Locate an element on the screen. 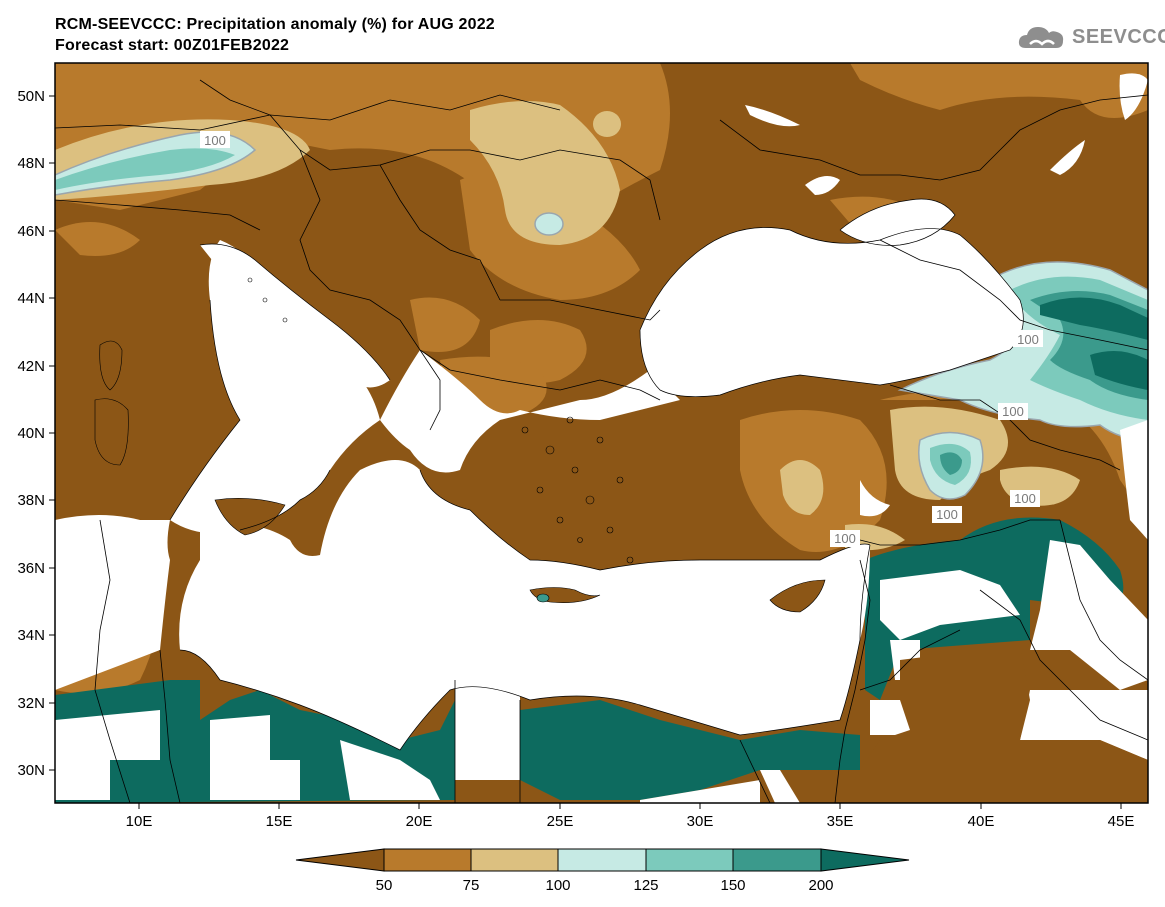 The width and height of the screenshot is (1165, 907). seevccc-logo: SEEVCCC is located at coordinates (1090, 37).